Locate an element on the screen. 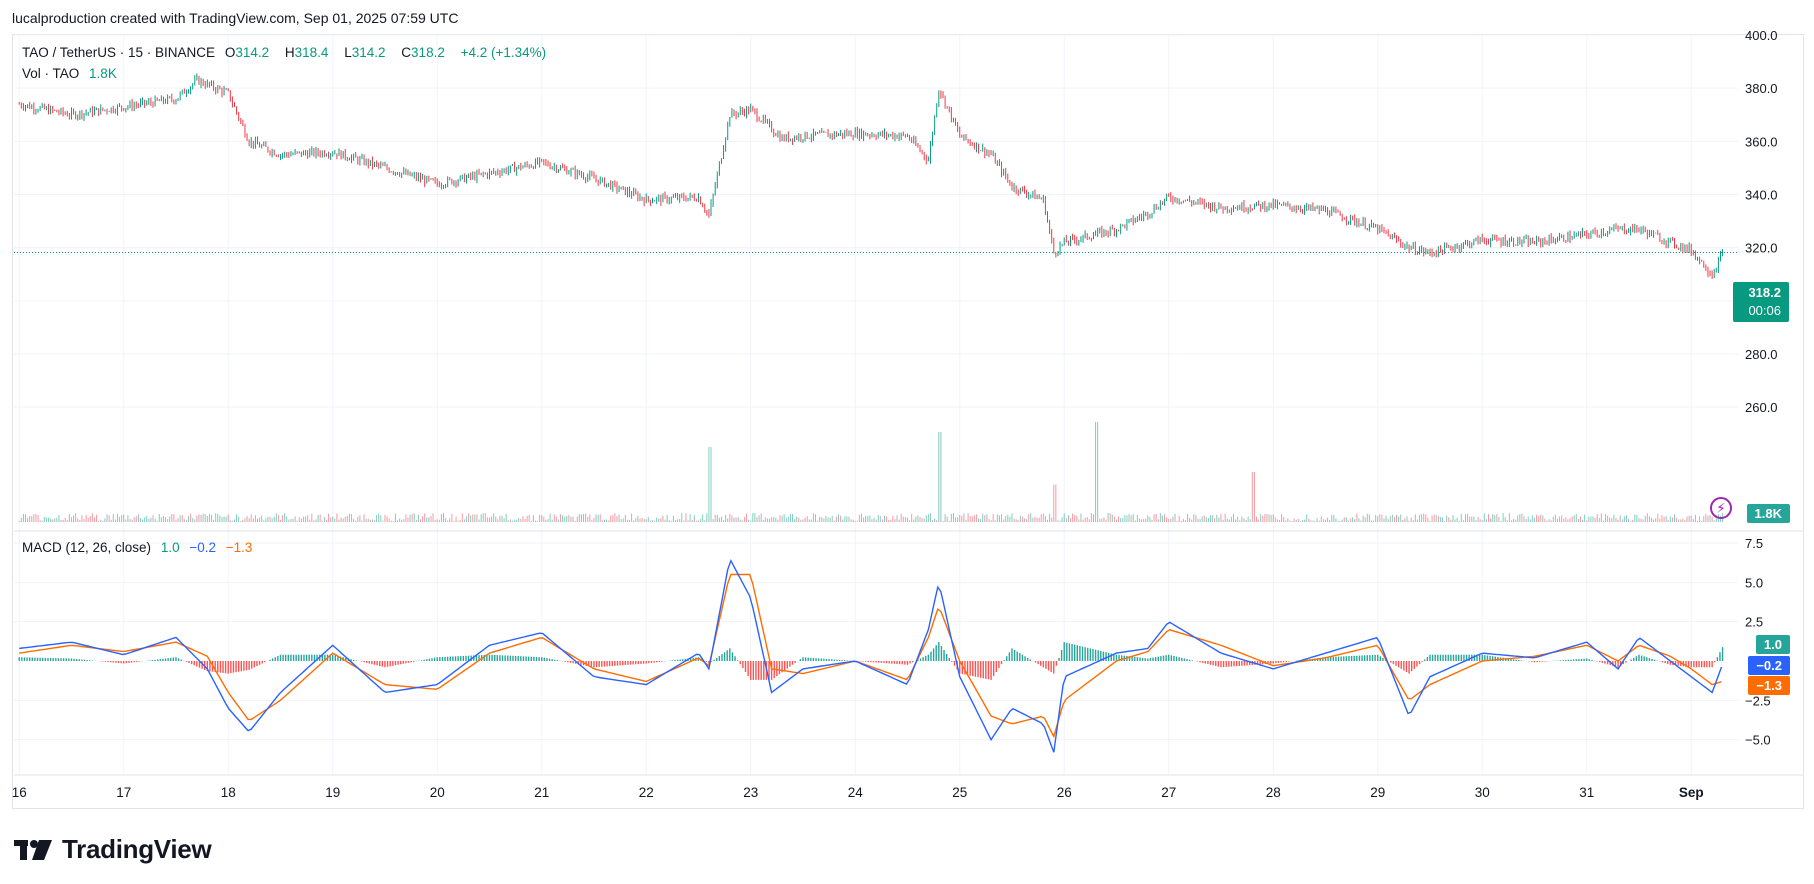  legend-l-label: L is located at coordinates (348, 52).